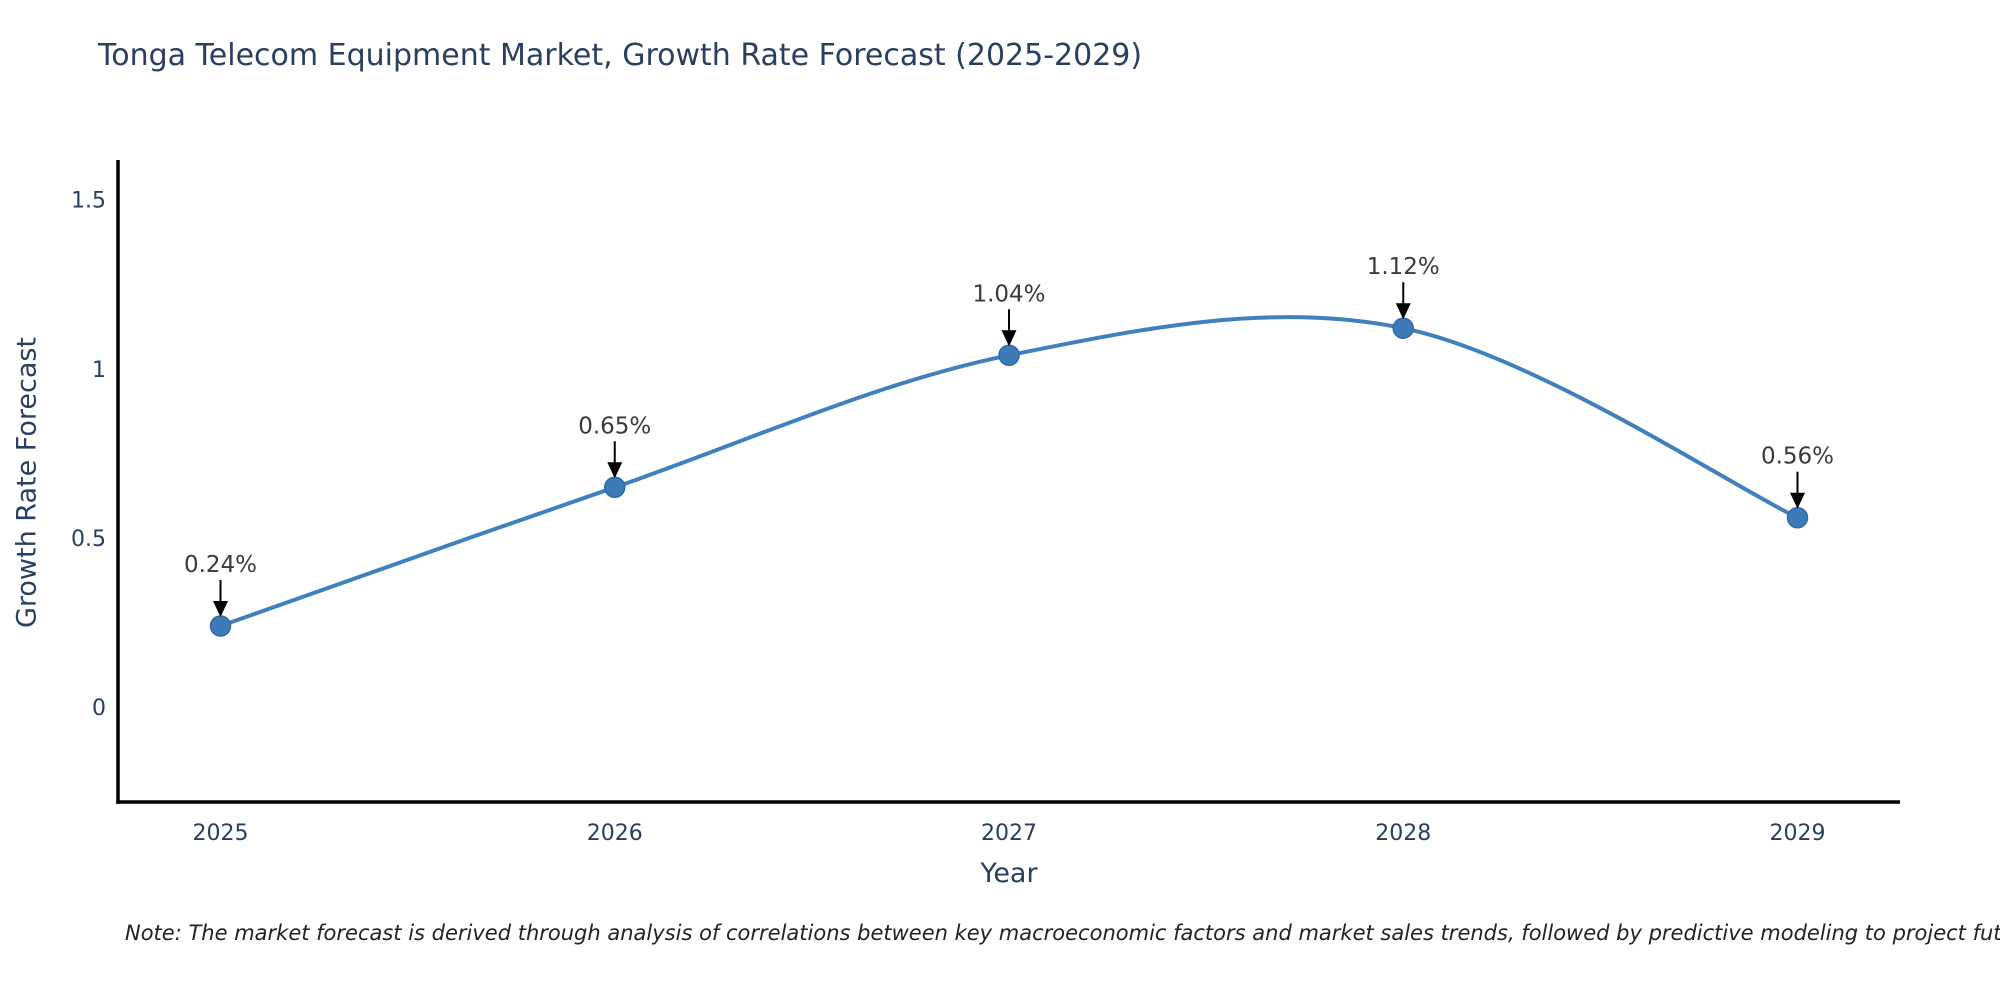 The image size is (2000, 1000). Describe the element at coordinates (614, 426) in the screenshot. I see `point-value-label: 0.65%` at that location.